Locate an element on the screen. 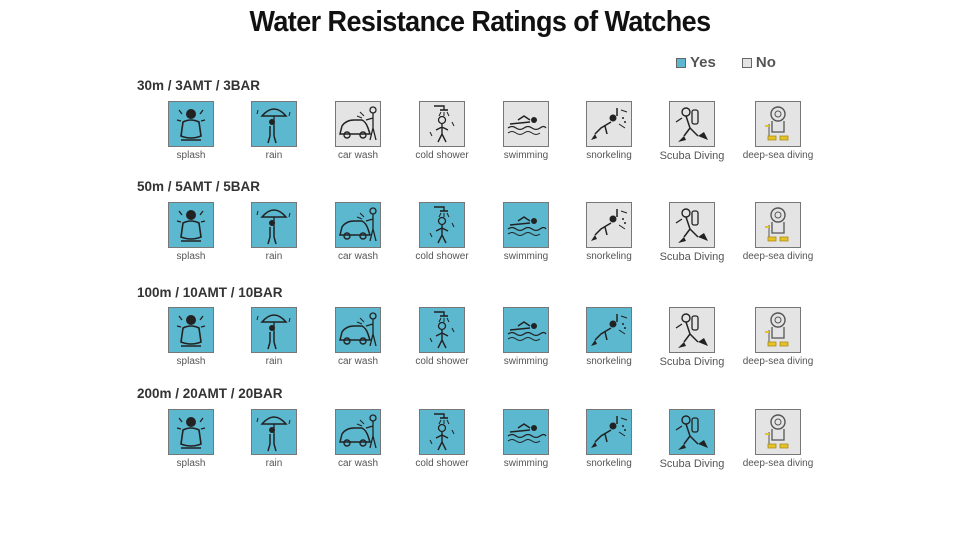 The height and width of the screenshot is (544, 960). legend-yes: Yes is located at coordinates (696, 62).